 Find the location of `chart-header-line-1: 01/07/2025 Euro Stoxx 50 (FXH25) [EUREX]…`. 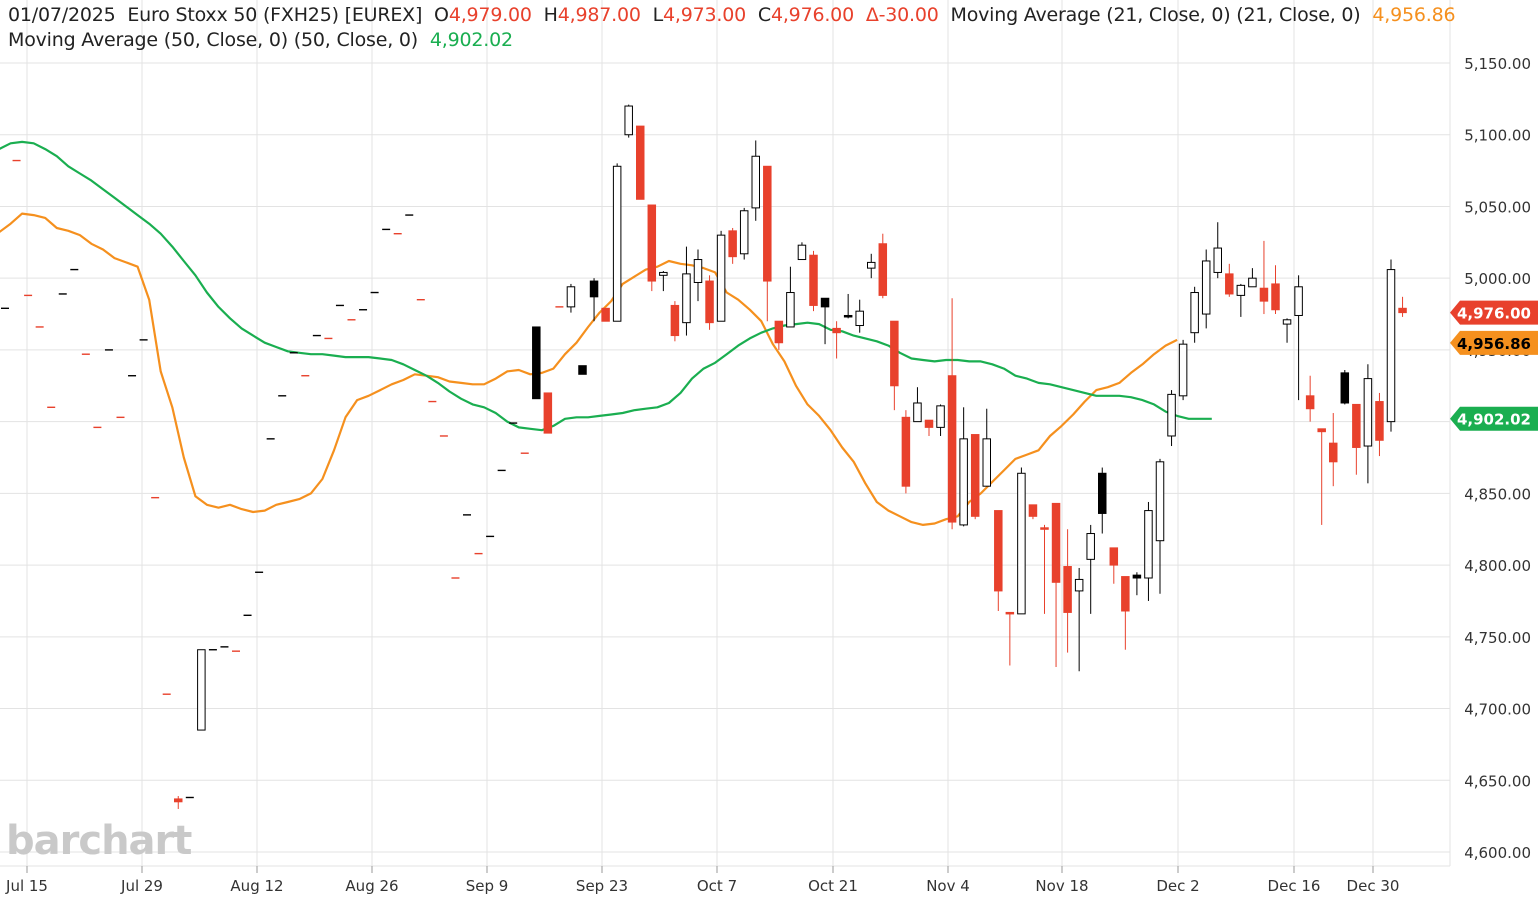

chart-header-line-1: 01/07/2025 Euro Stoxx 50 (FXH25) [EUREX]… is located at coordinates (732, 15).